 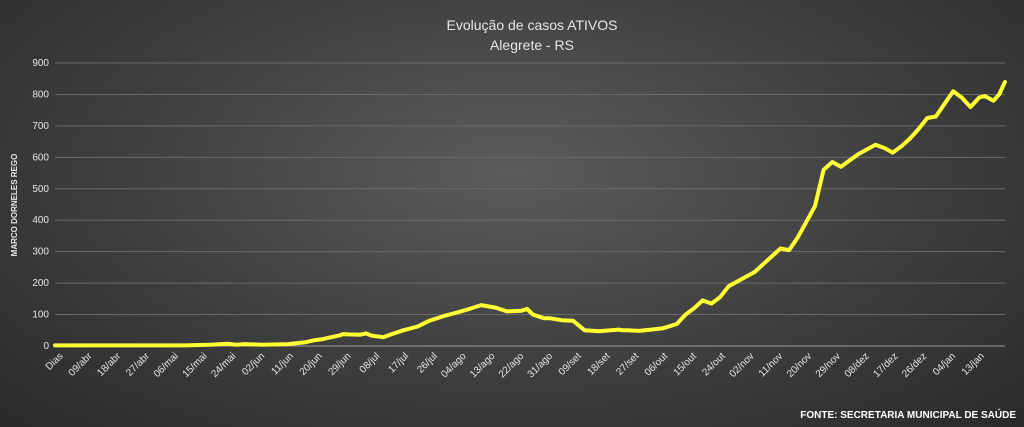 What do you see at coordinates (599, 364) in the screenshot?
I see `x-tick-label: 18/set` at bounding box center [599, 364].